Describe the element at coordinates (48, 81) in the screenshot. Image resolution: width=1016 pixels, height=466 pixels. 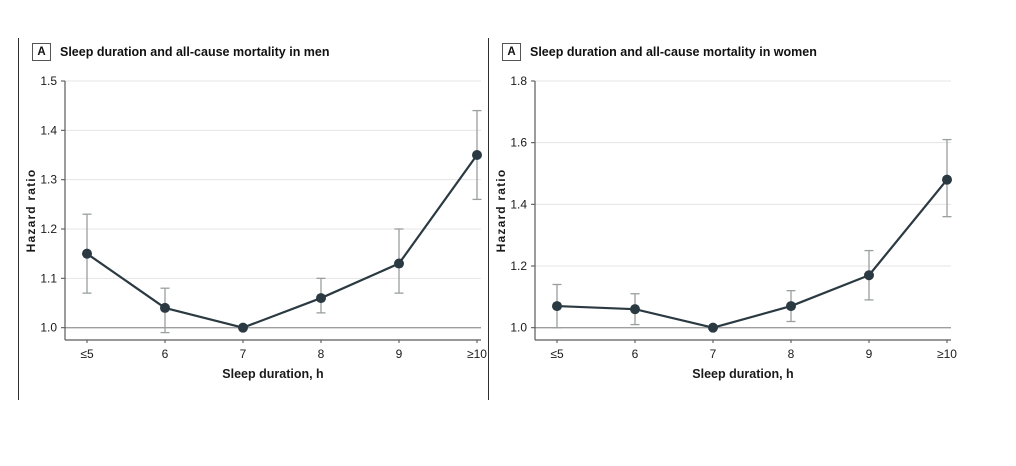
I see `y-tick-label: 1.5` at that location.